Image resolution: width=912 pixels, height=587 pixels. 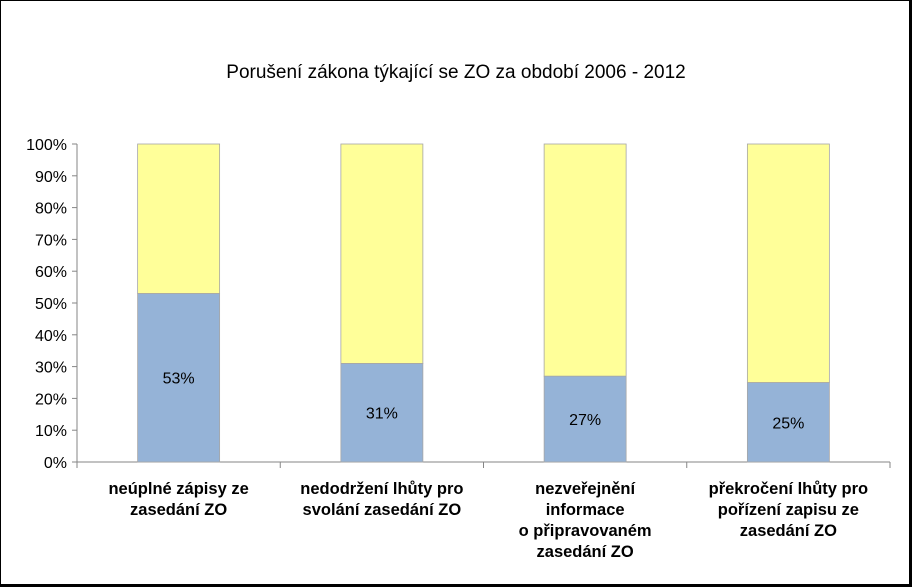 I want to click on y-tick-label: 80%, so click(x=51, y=209).